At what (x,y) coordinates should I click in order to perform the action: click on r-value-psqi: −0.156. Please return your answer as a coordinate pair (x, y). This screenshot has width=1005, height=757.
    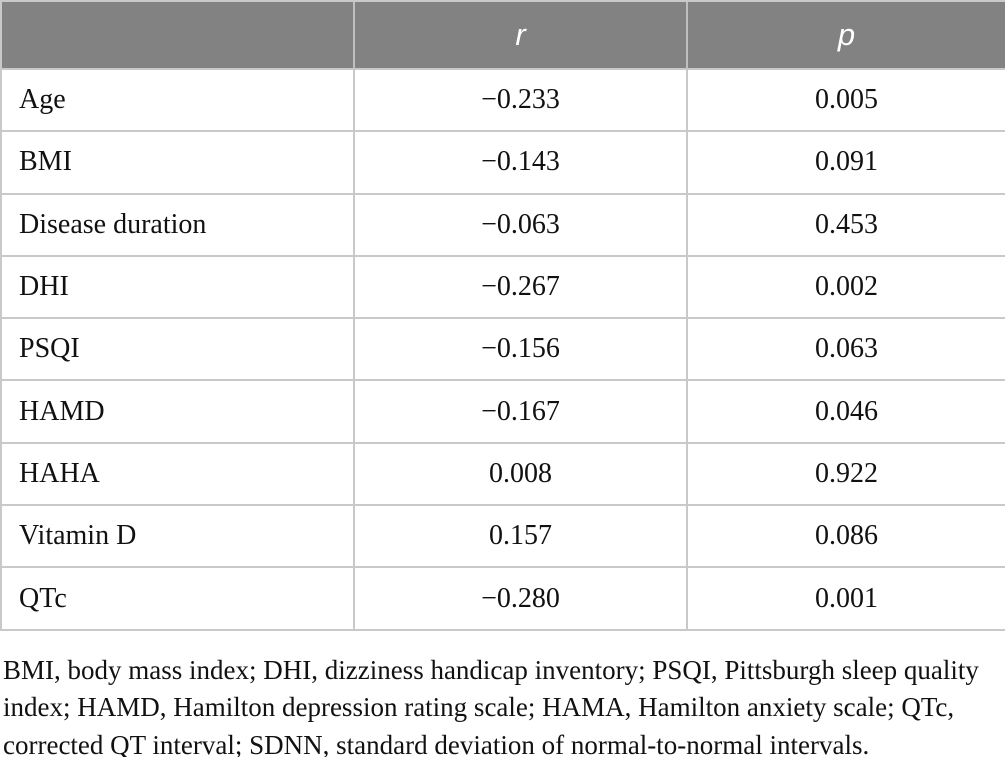
    Looking at the image, I should click on (521, 350).